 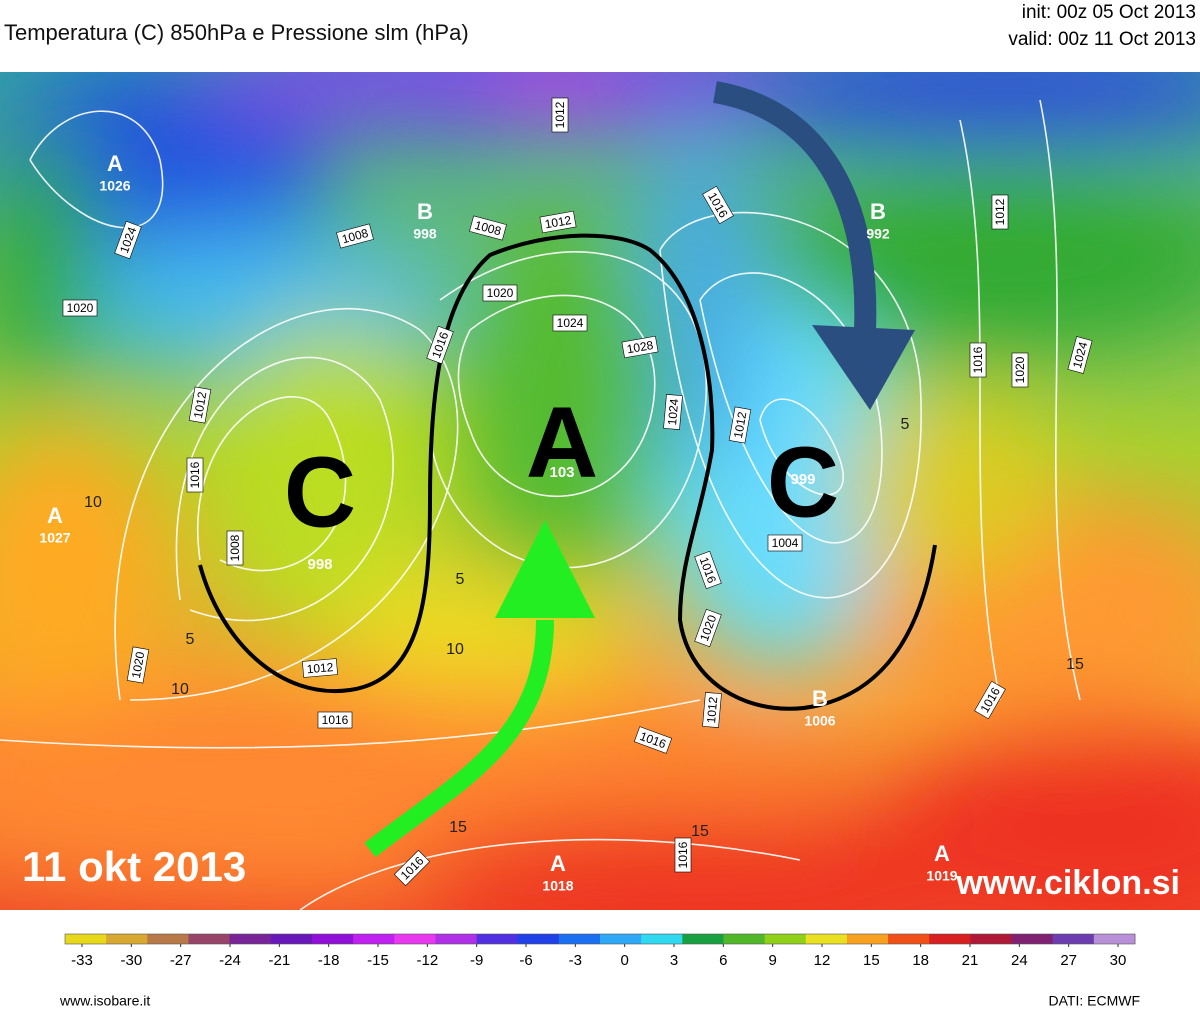 What do you see at coordinates (114, 186) in the screenshot?
I see `center-pressure: 1026` at bounding box center [114, 186].